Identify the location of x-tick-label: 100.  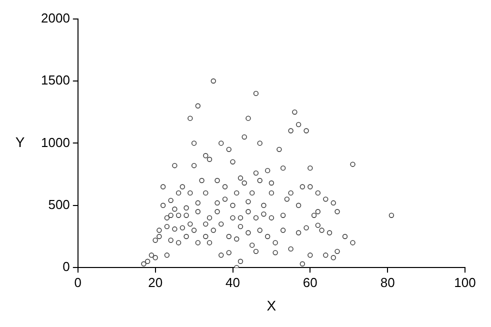
(465, 282).